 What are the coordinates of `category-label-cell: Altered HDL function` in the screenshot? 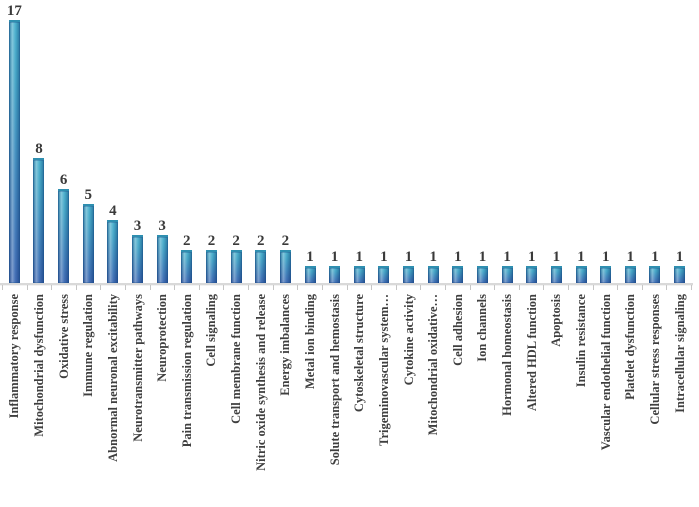 It's located at (531, 399).